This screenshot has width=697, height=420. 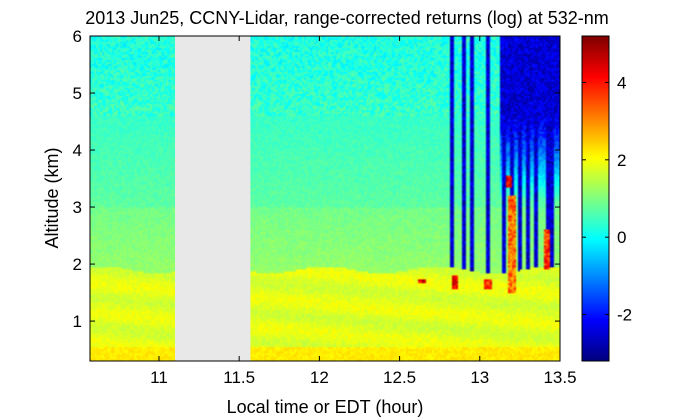 I want to click on colorbar-tick-label: -2, so click(x=624, y=315).